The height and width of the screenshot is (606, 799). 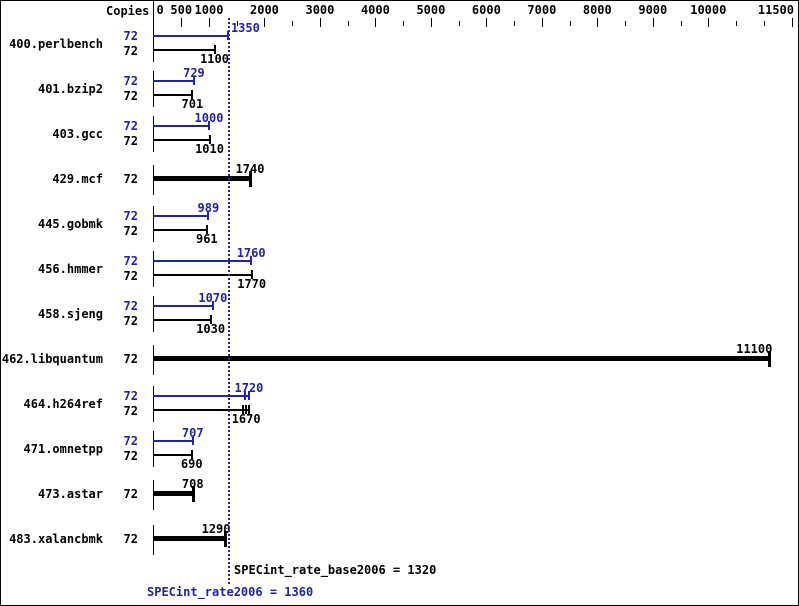 What do you see at coordinates (542, 10) in the screenshot?
I see `axis-tick-label: 7000` at bounding box center [542, 10].